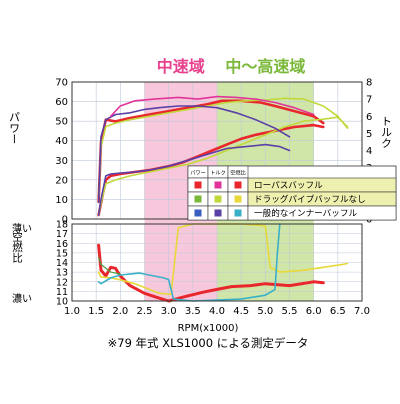 This screenshot has width=400, height=404. Describe the element at coordinates (310, 199) in the screenshot. I see `legend-label: ドラッグパイプバッフルなし` at that location.